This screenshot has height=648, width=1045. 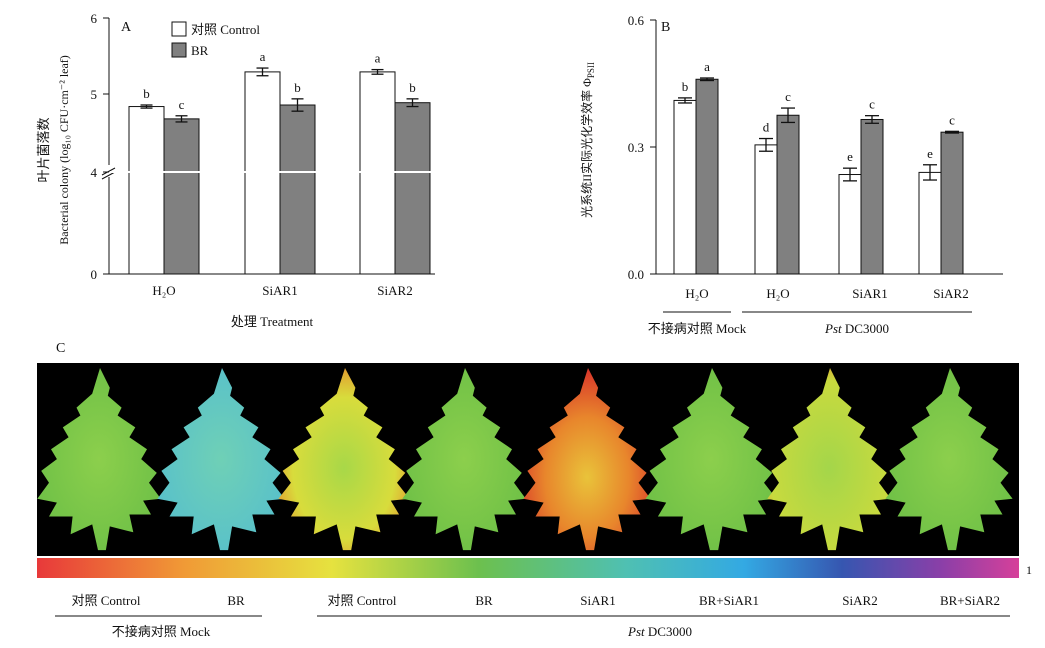 What do you see at coordinates (200, 50) in the screenshot?
I see `legend-label-br: BR` at bounding box center [200, 50].